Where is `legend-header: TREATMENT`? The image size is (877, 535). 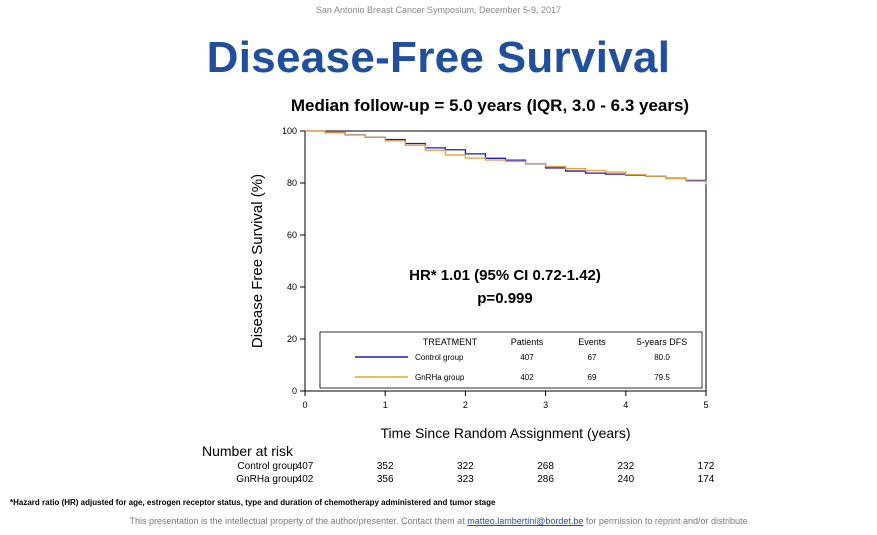 legend-header: TREATMENT is located at coordinates (450, 342).